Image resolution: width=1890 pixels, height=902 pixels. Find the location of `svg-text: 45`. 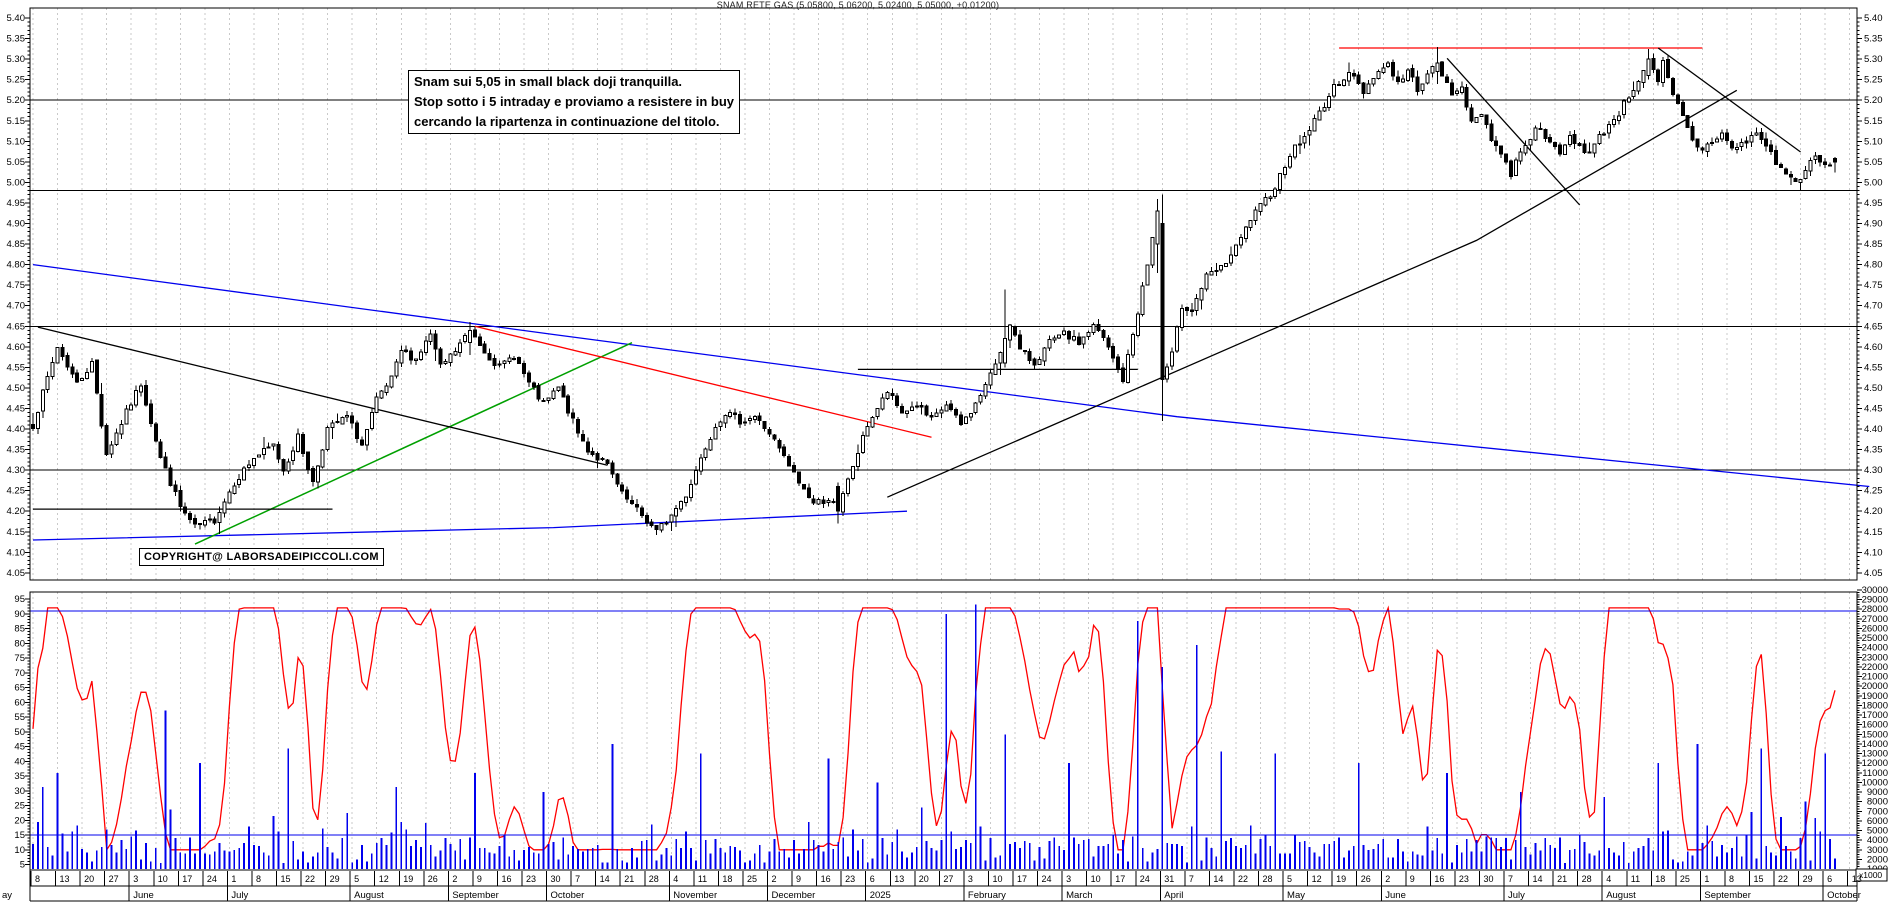

svg-text: 45 is located at coordinates (19, 747).